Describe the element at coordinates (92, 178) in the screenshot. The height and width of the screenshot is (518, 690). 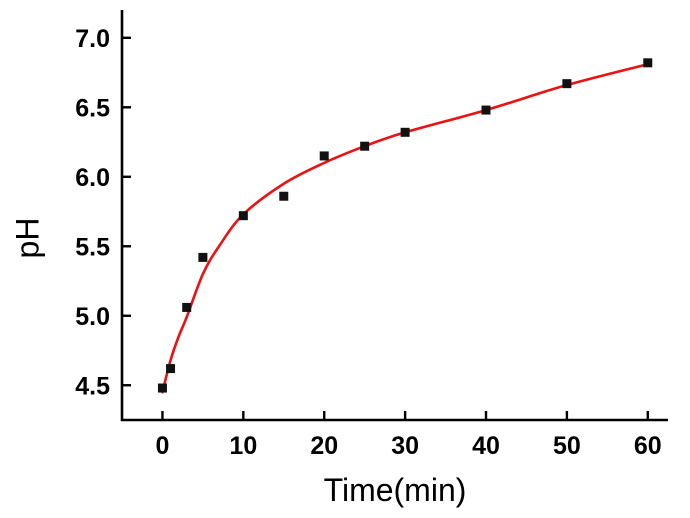
I see `y-tick-label: 6.0` at that location.